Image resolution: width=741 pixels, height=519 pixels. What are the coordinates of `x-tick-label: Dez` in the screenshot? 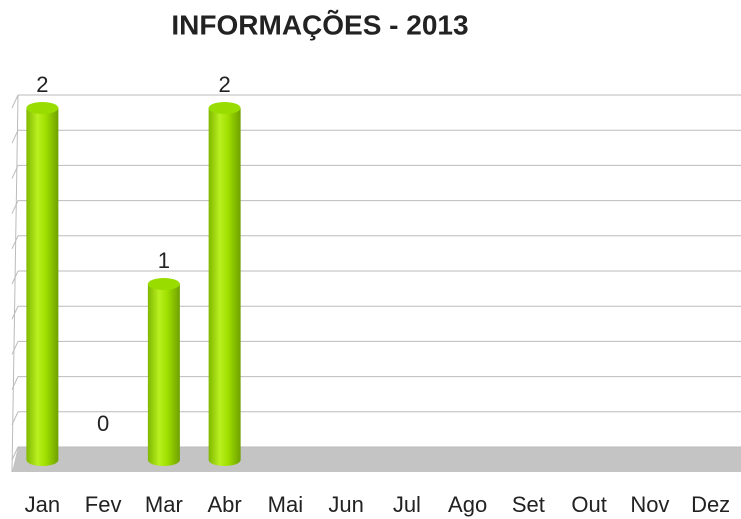 It's located at (710, 504).